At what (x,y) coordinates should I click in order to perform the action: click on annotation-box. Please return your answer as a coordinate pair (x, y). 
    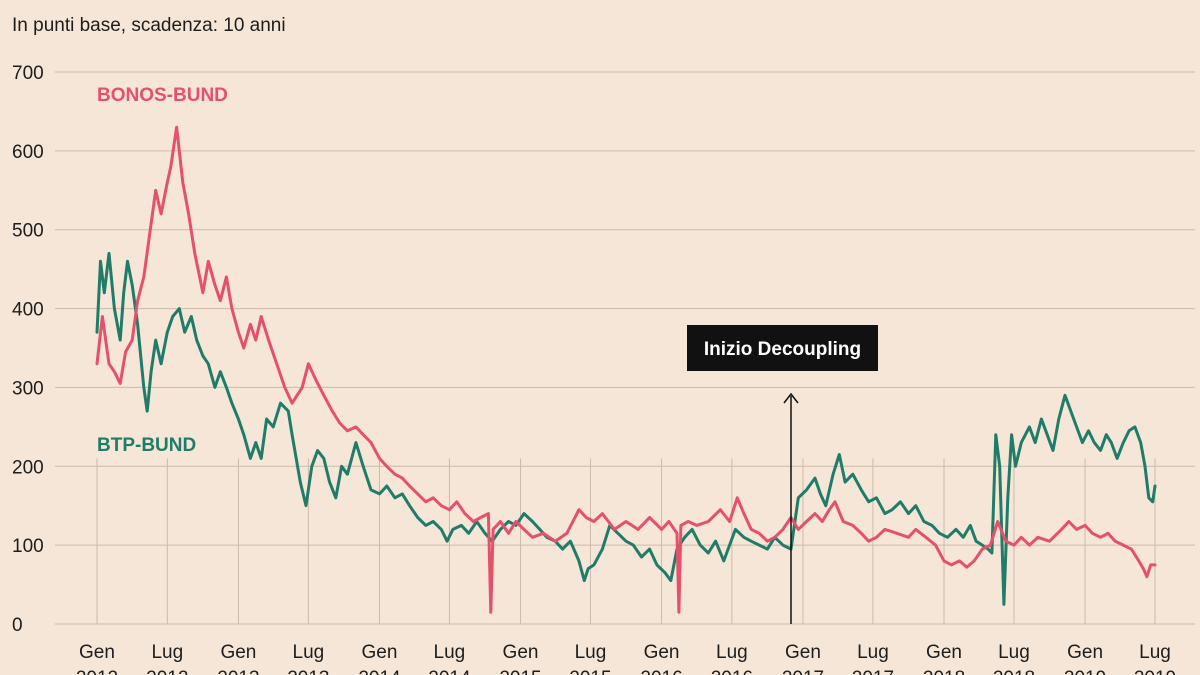
    Looking at the image, I should click on (782, 348).